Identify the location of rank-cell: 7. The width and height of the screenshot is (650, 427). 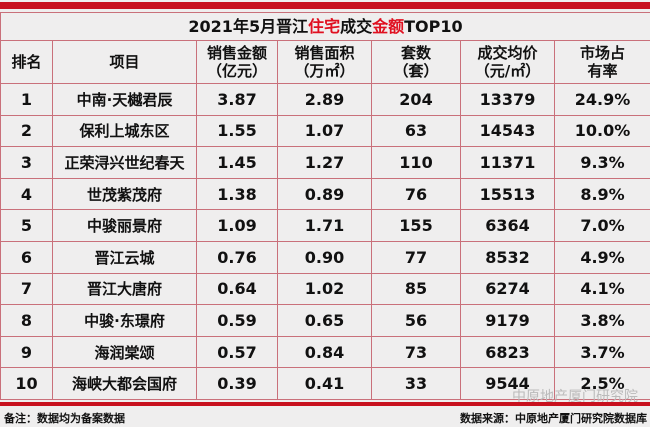
(26, 289).